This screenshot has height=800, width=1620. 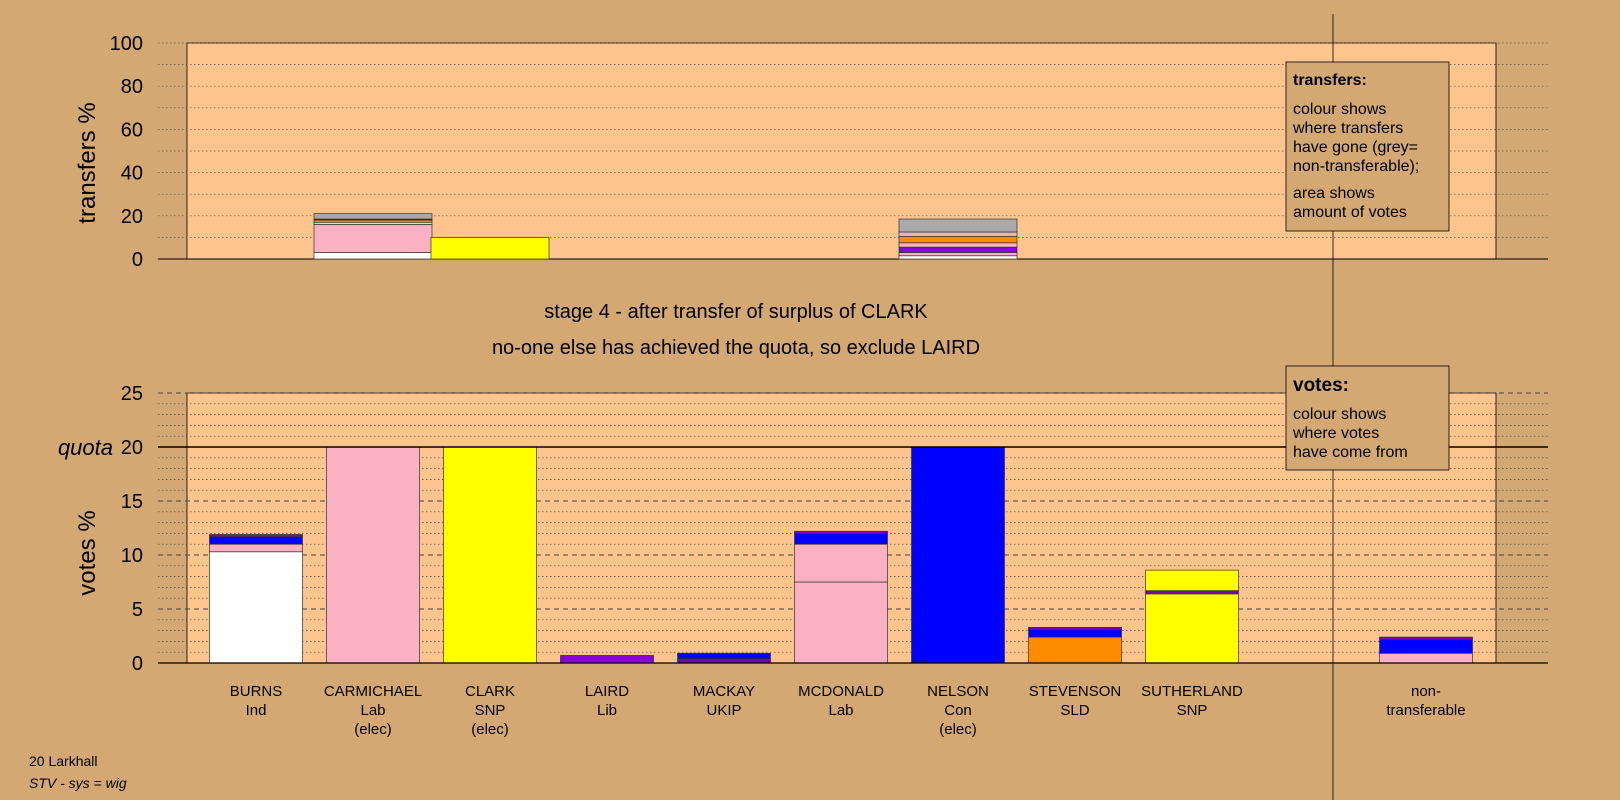 I want to click on transfers-y-tick-label: 80, so click(x=132, y=87).